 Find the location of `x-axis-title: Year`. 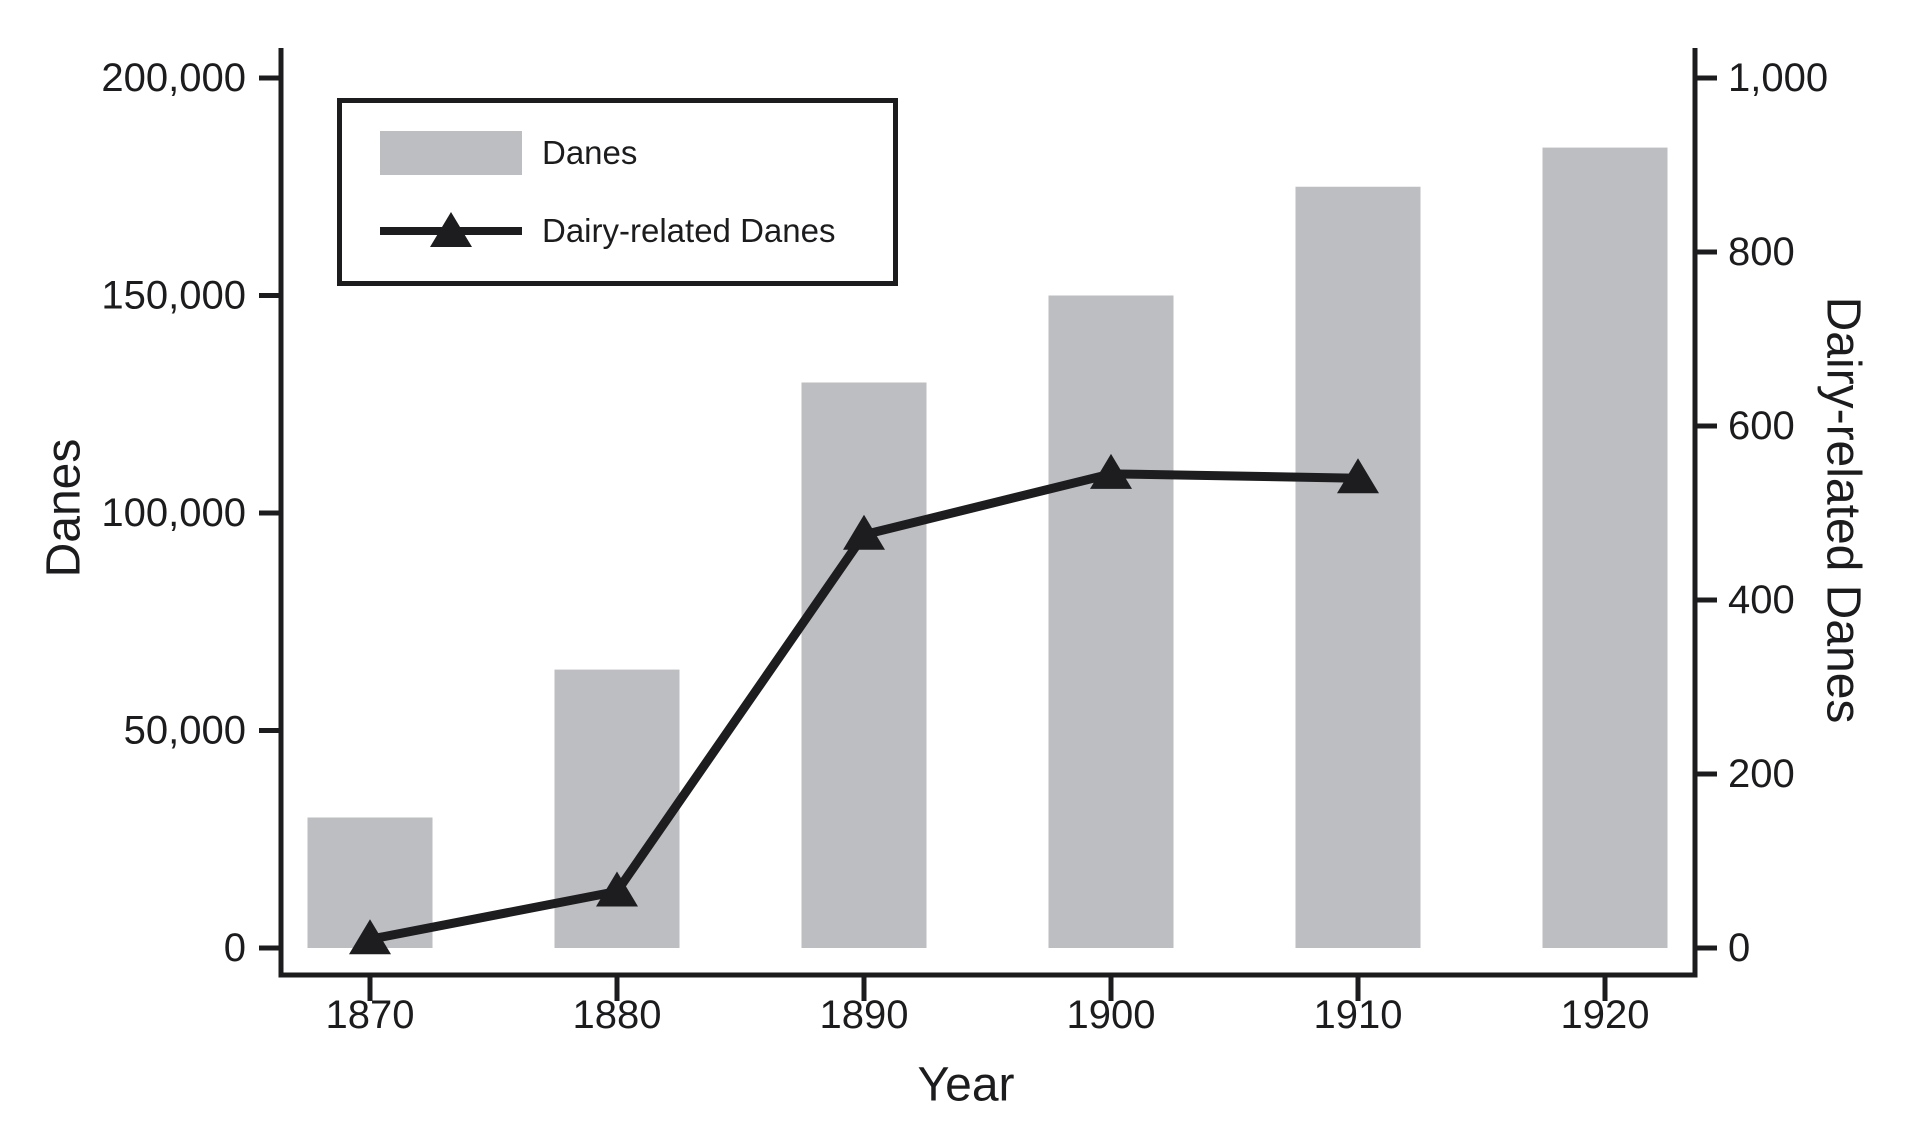

x-axis-title: Year is located at coordinates (966, 1085).